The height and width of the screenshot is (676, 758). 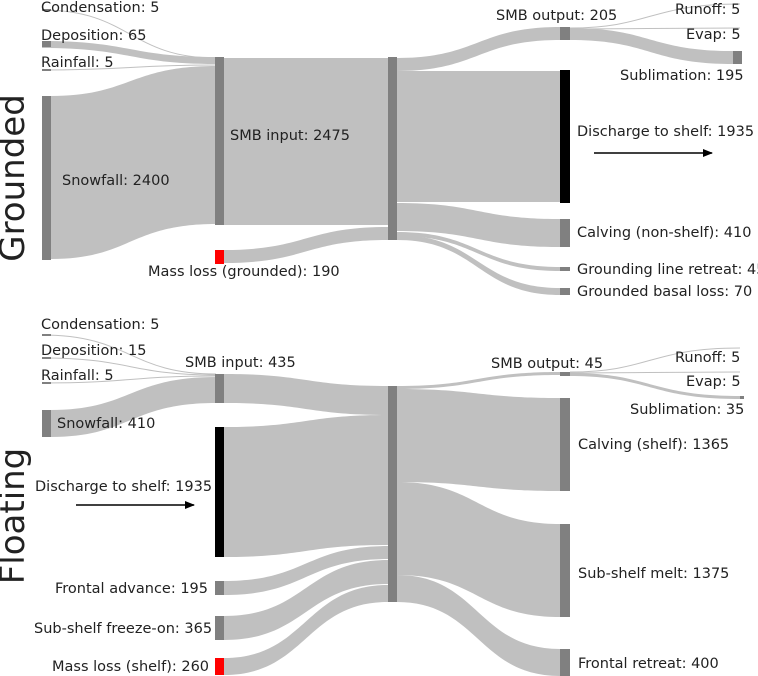 I want to click on node-f-frontal-retreat, so click(x=565, y=662).